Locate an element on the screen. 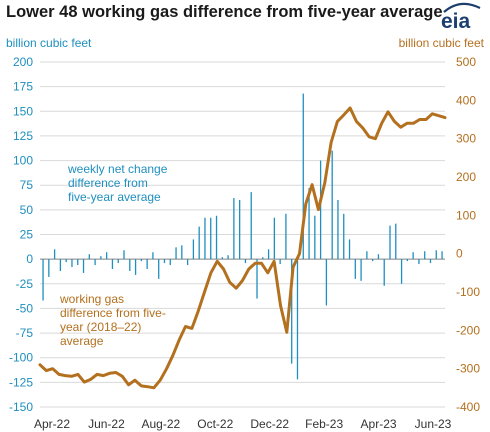 The height and width of the screenshot is (432, 490). right-tick-label: 500 is located at coordinates (466, 62).